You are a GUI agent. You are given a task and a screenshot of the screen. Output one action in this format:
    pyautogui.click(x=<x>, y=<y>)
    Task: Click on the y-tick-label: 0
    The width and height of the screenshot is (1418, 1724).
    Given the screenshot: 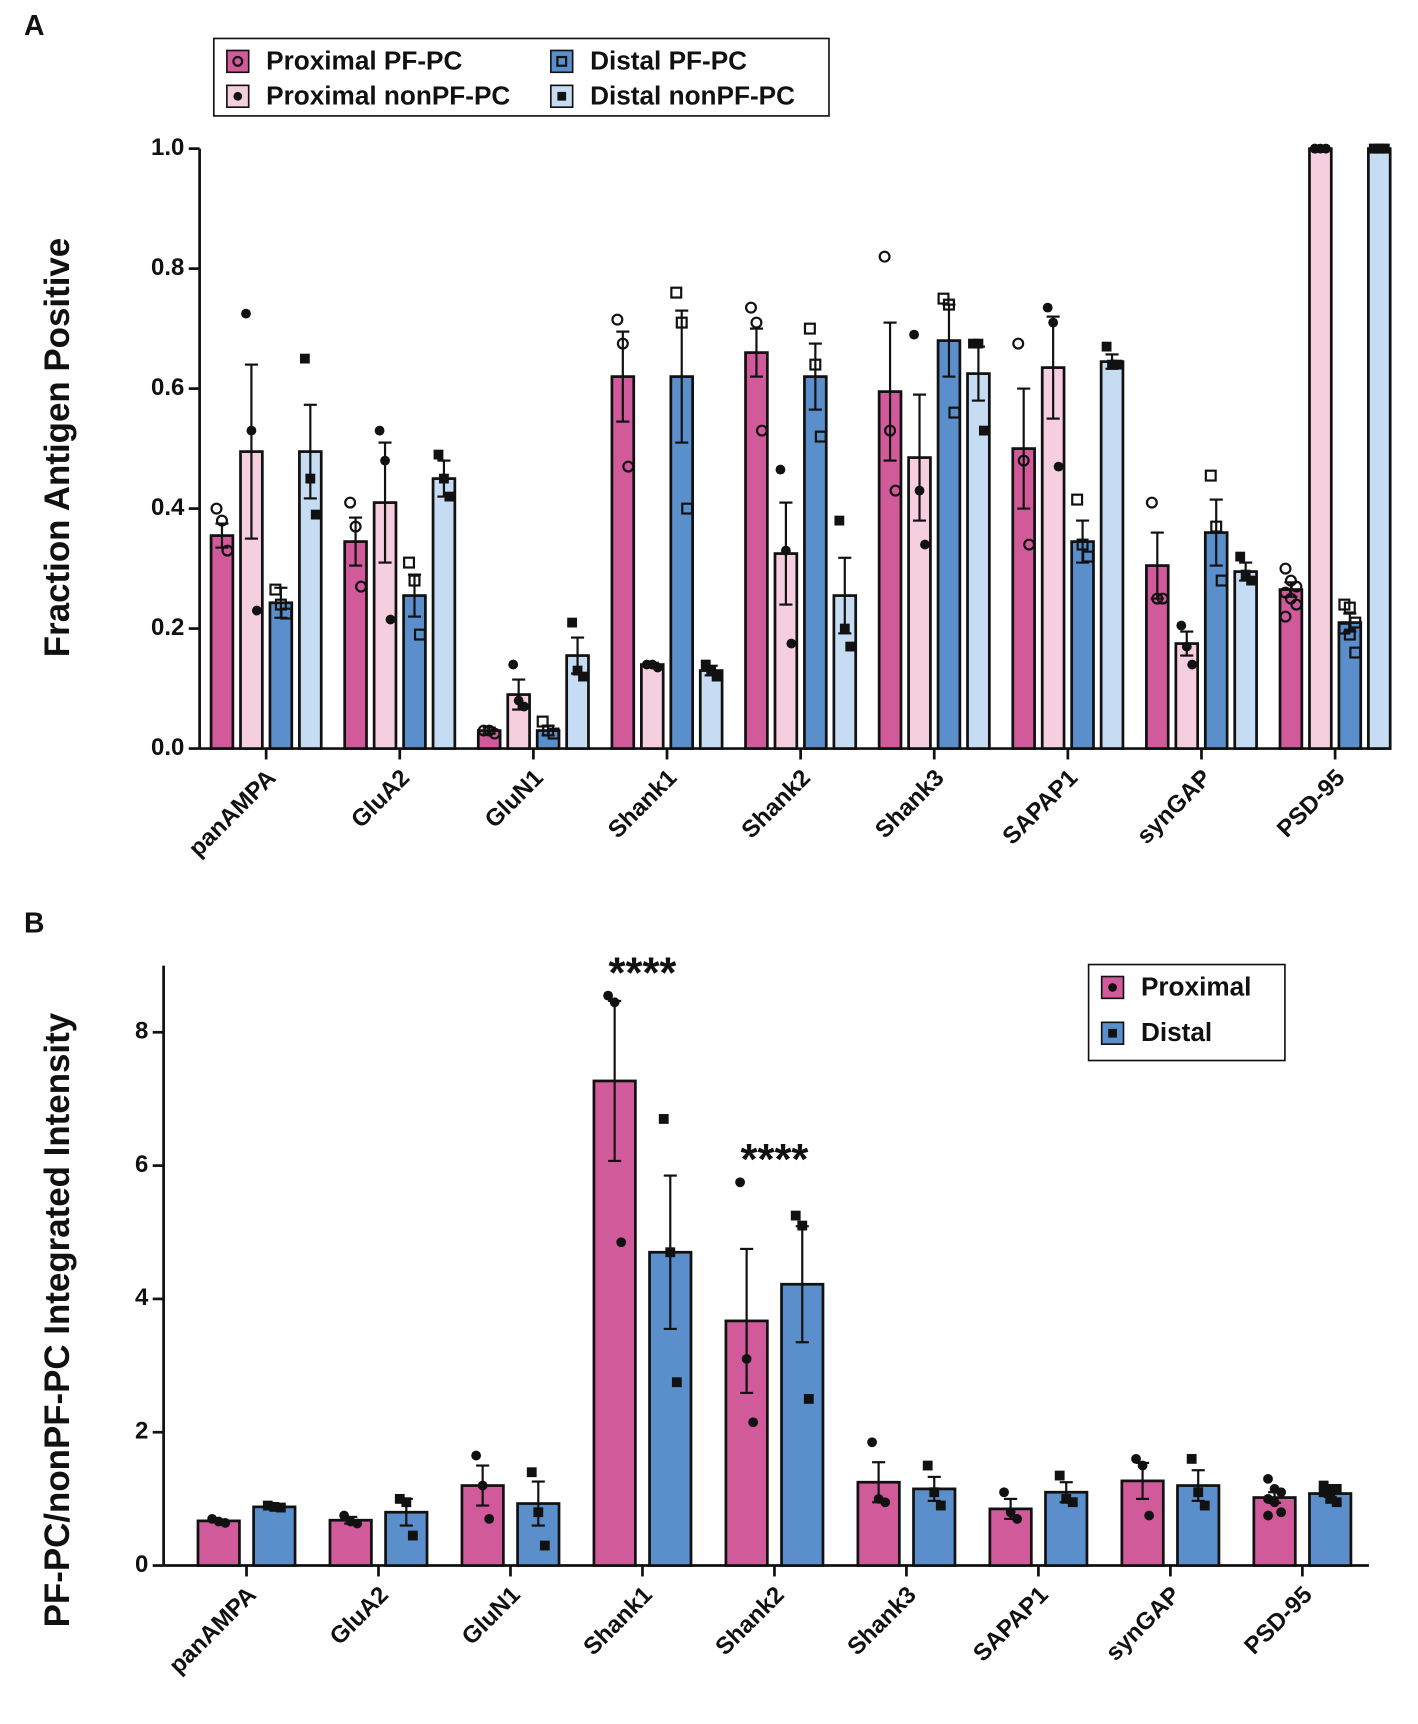 What is the action you would take?
    pyautogui.click(x=141, y=1564)
    